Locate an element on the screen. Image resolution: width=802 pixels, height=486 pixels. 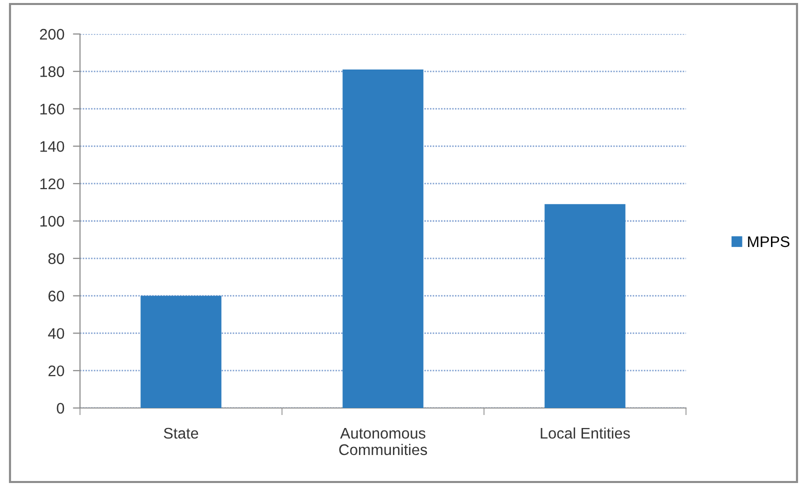
y-tick-label: 80 is located at coordinates (56, 258).